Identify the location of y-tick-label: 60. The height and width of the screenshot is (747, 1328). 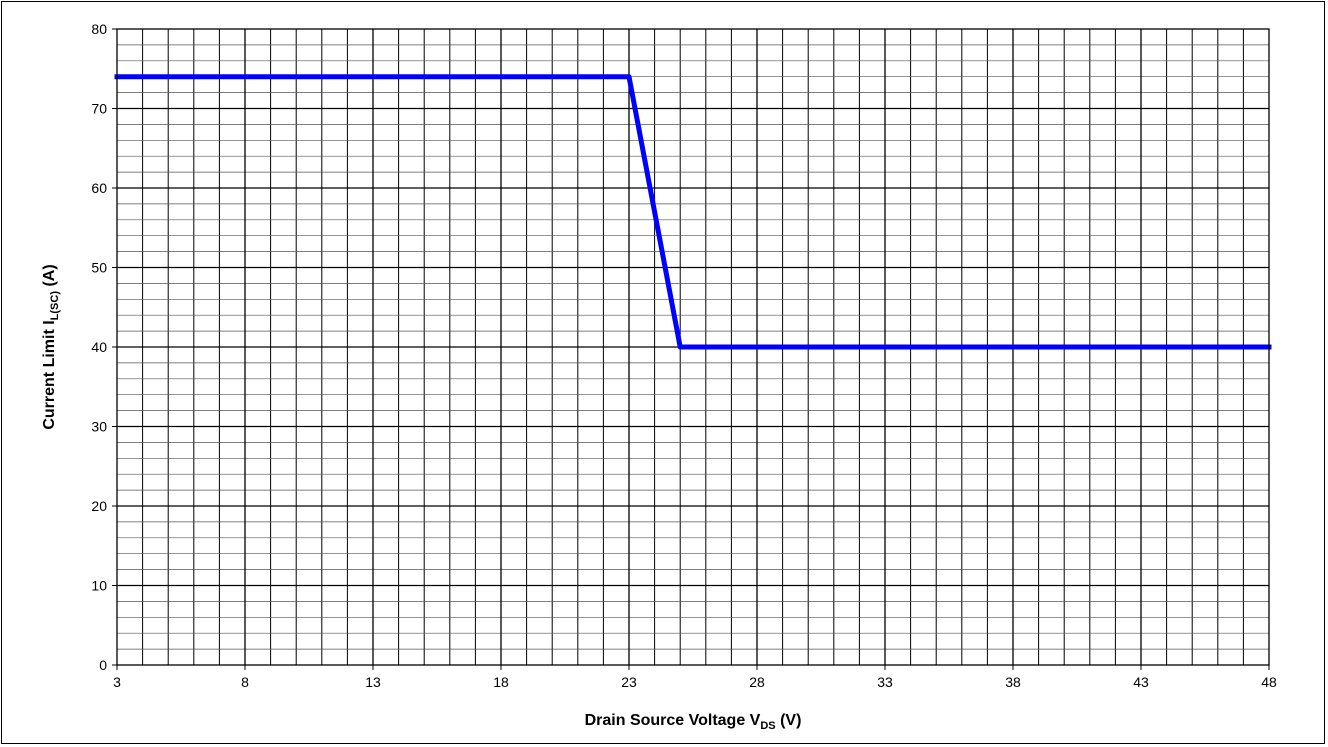
(99, 188).